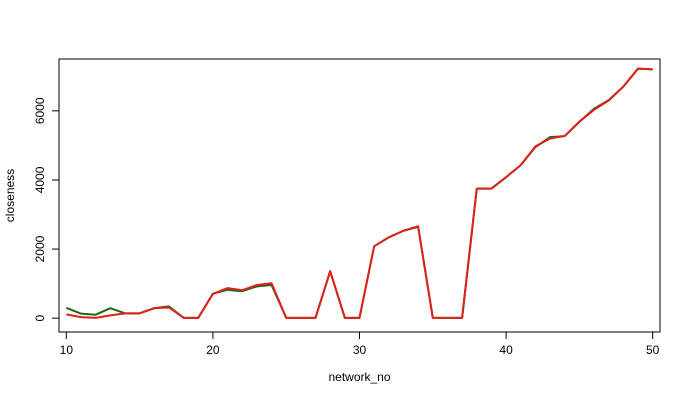  I want to click on x-tick-label: 40, so click(506, 350).